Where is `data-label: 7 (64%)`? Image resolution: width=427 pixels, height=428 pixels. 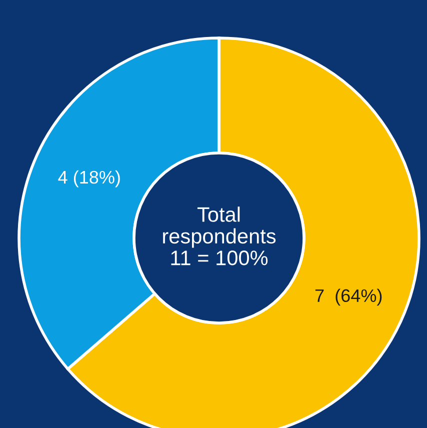 data-label: 7 (64%) is located at coordinates (348, 297).